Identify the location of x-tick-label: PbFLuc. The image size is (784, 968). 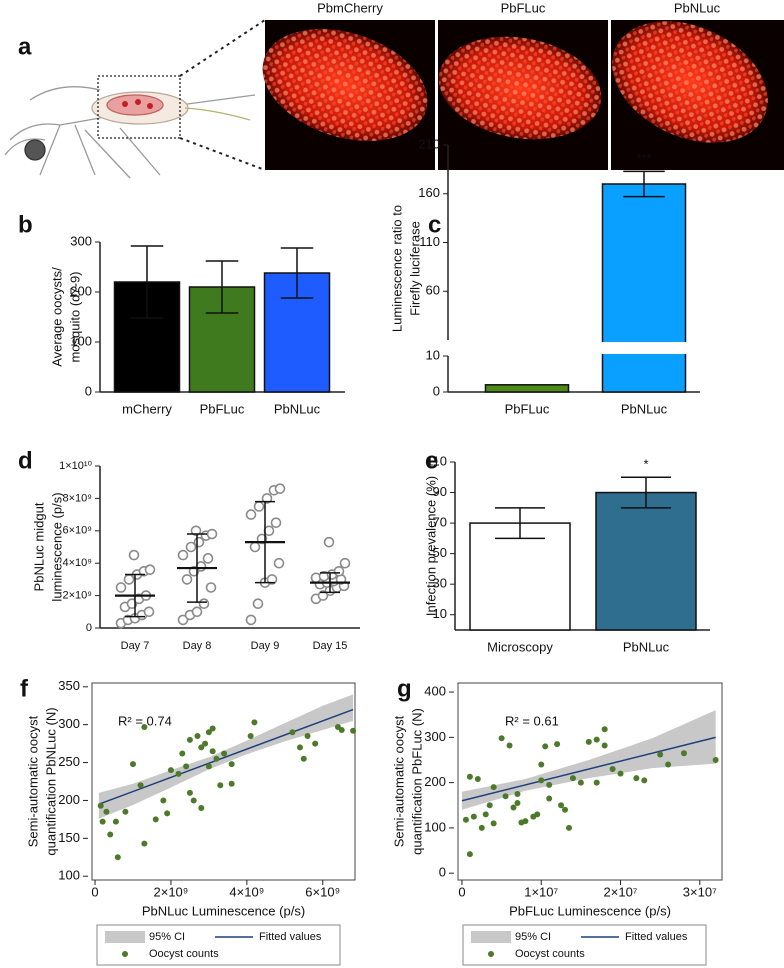
(527, 408).